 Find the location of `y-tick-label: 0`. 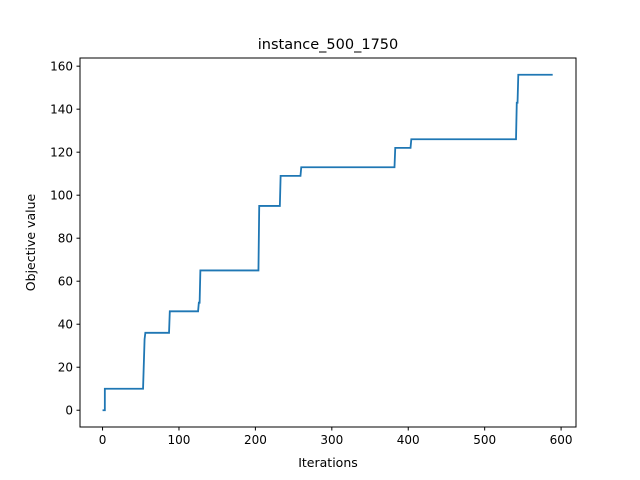

y-tick-label: 0 is located at coordinates (69, 411).